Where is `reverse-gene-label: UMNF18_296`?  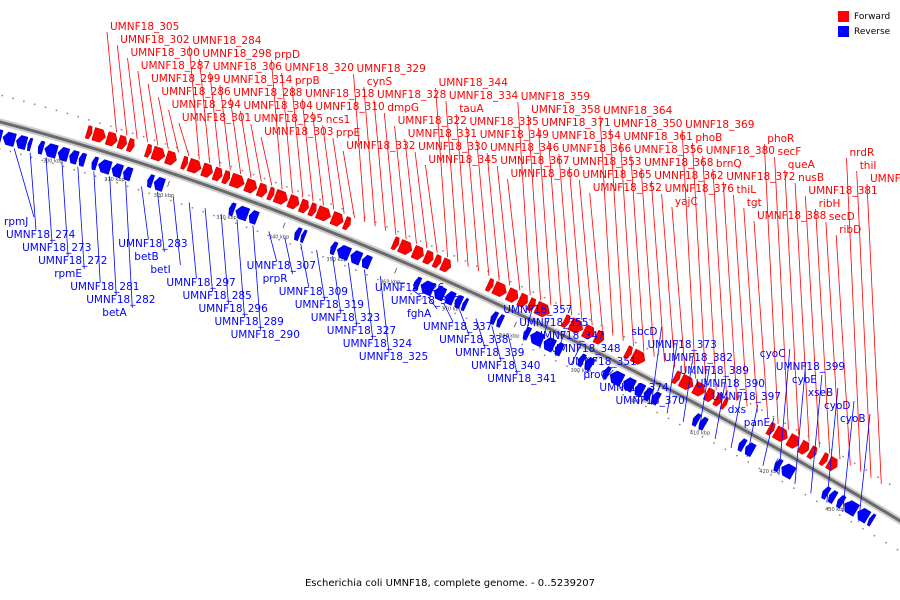
reverse-gene-label: UMNF18_296 is located at coordinates (234, 309).